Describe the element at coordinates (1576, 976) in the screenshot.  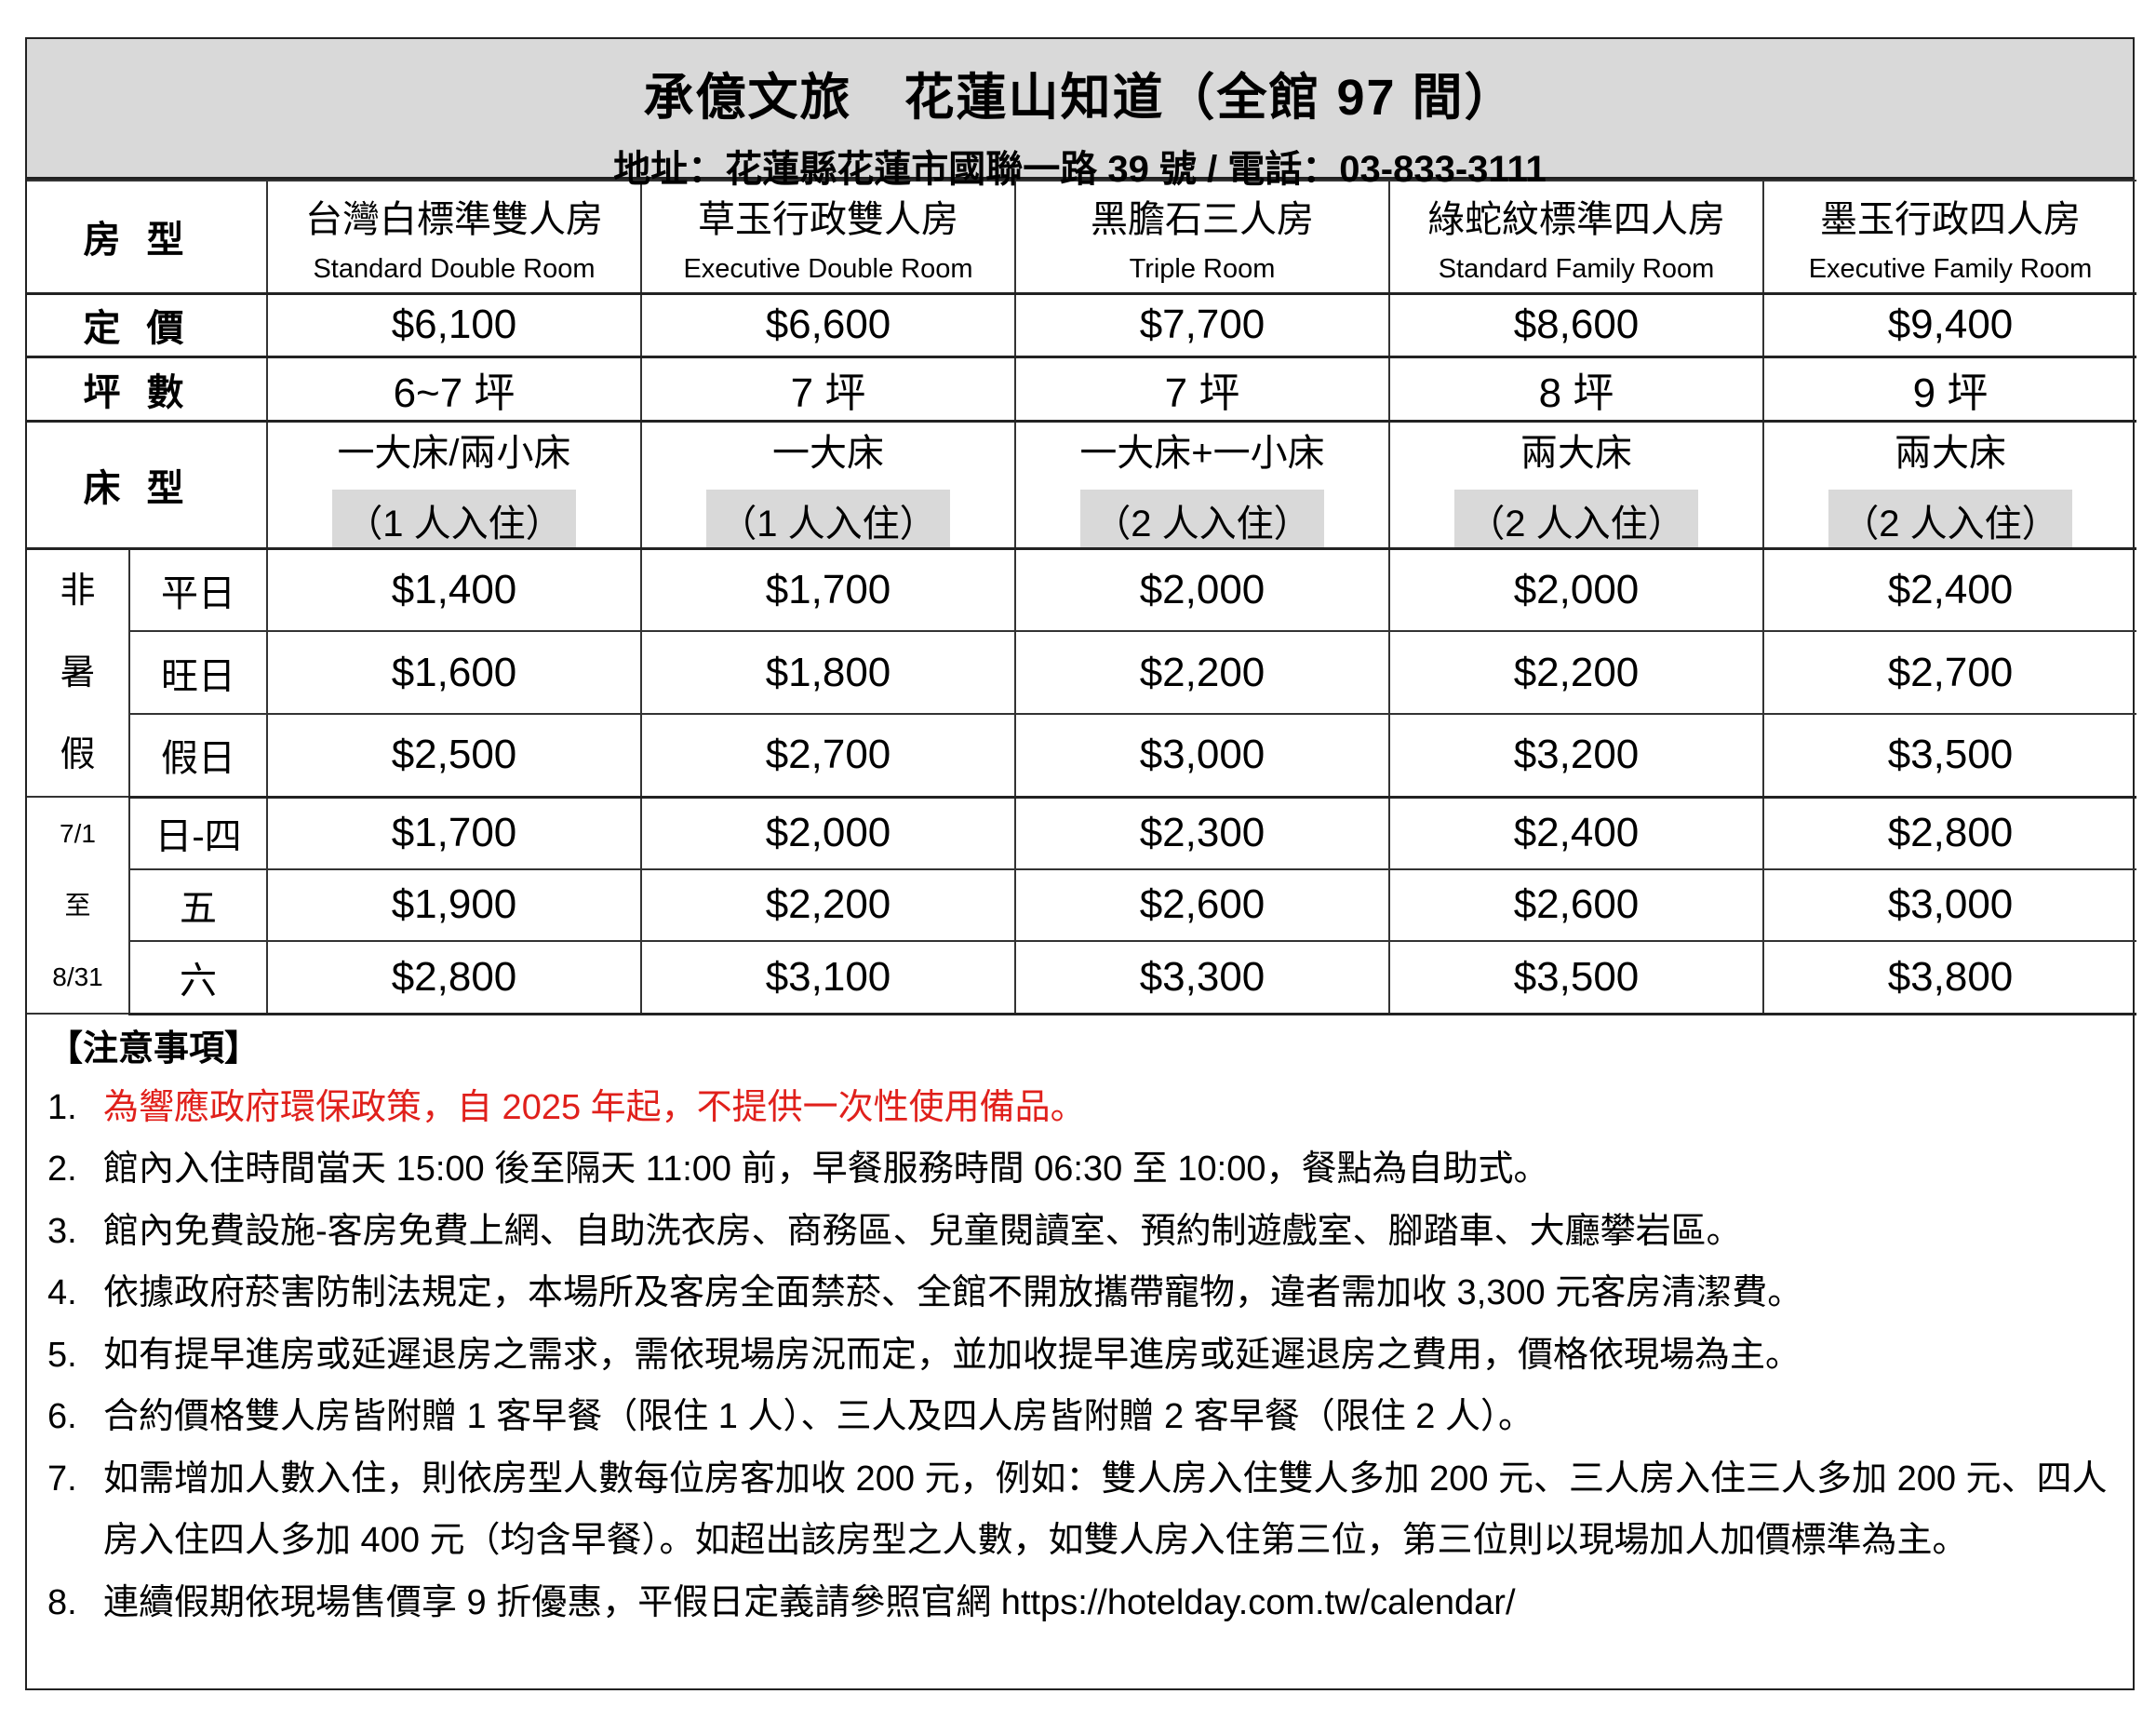
I see `rate-value: $3,500` at that location.